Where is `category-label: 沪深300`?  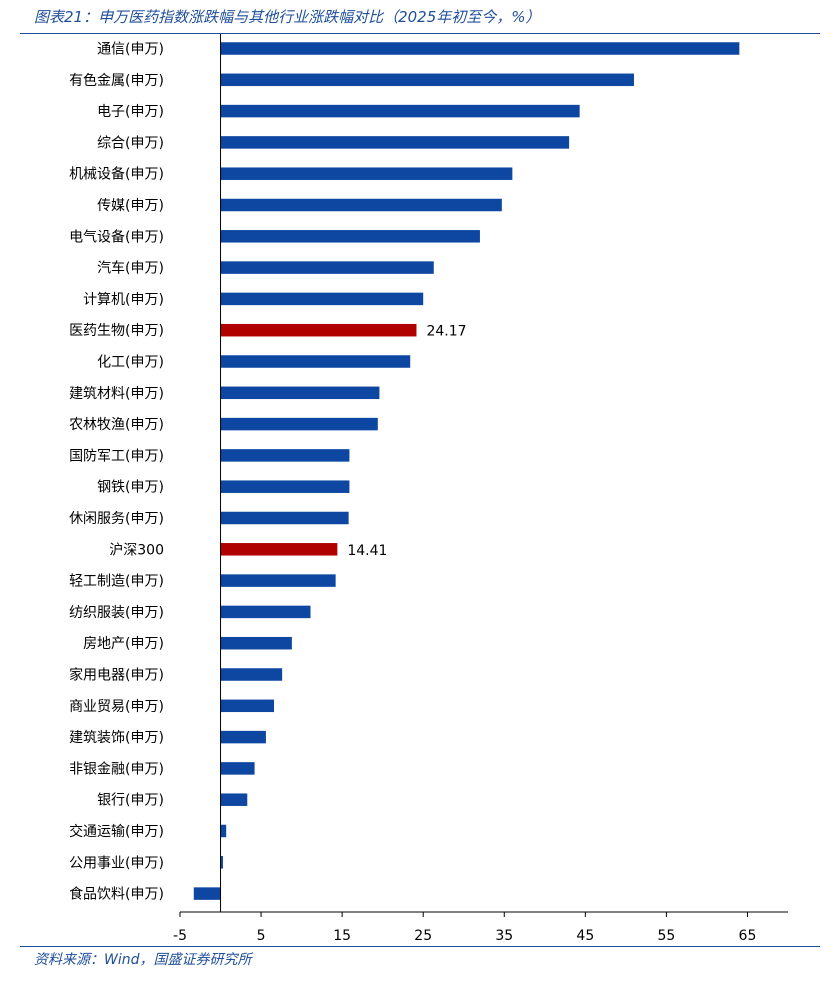
category-label: 沪深300 is located at coordinates (136, 550).